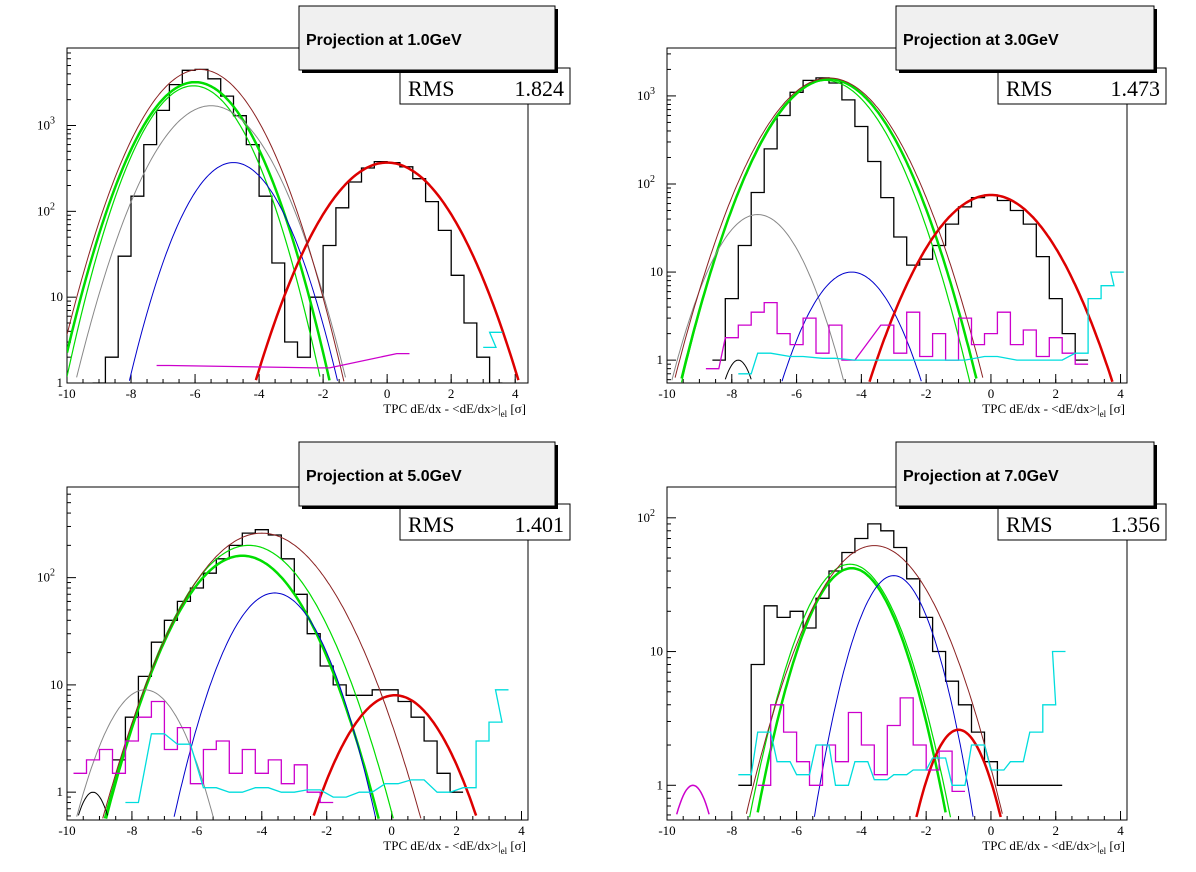 The height and width of the screenshot is (872, 1196). What do you see at coordinates (981, 40) in the screenshot?
I see `panel-title: Projection at 3.0GeV` at bounding box center [981, 40].